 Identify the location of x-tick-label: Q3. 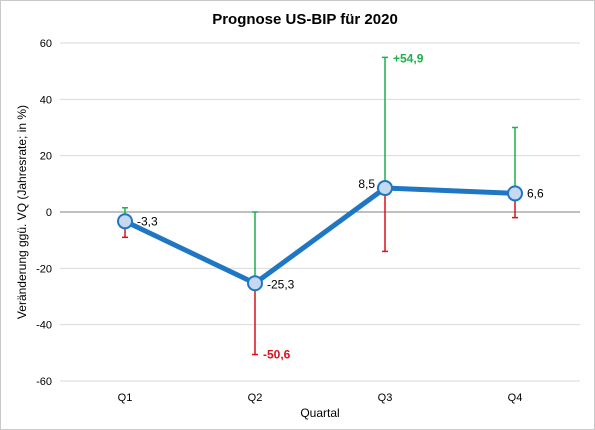
(385, 398).